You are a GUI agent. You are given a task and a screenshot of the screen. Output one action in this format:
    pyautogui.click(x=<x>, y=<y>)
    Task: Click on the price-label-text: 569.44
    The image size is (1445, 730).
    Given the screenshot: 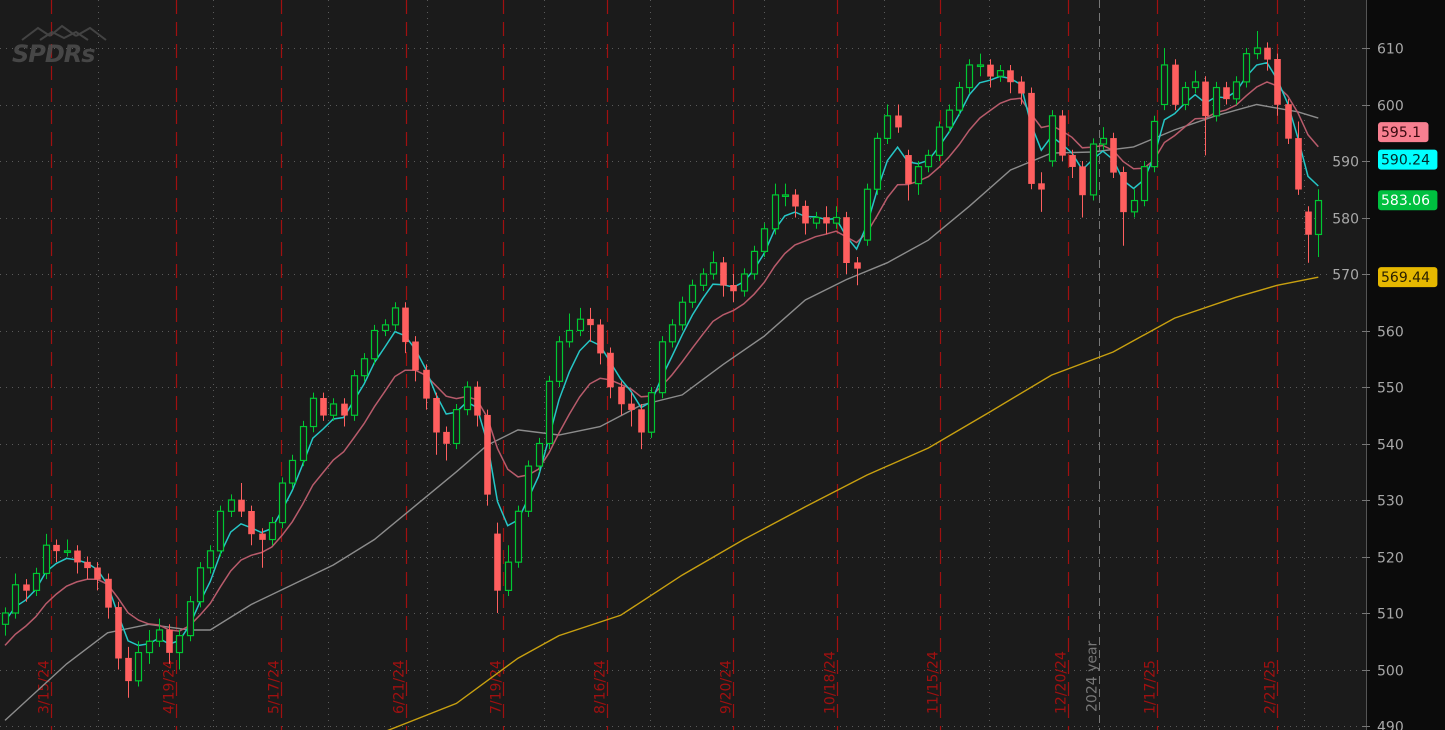 What is the action you would take?
    pyautogui.click(x=1405, y=278)
    